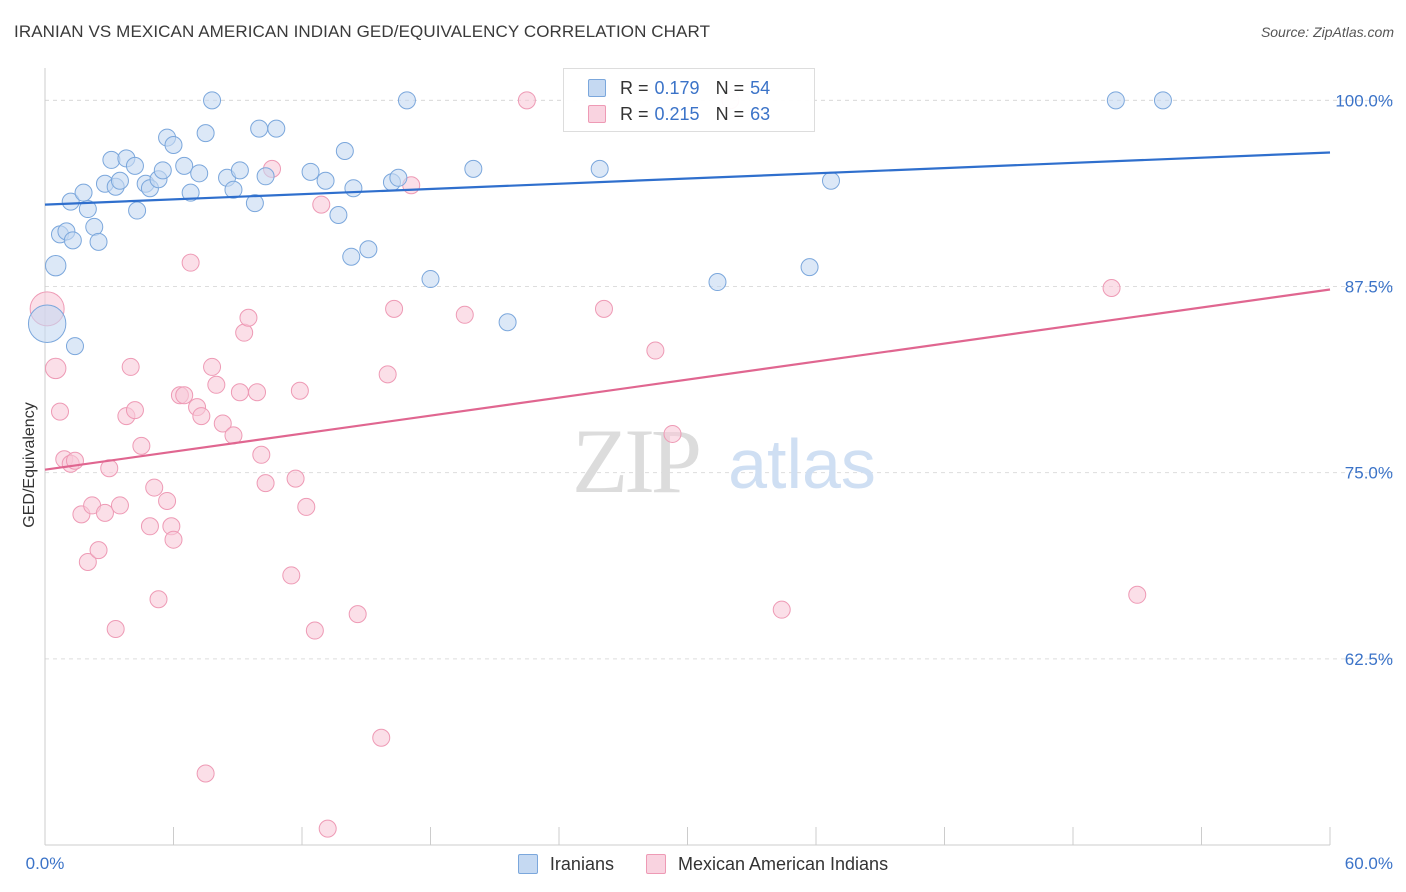 Image resolution: width=1406 pixels, height=892 pixels. Describe the element at coordinates (1364, 100) in the screenshot. I see `y-tick-label: 100.0%` at that location.